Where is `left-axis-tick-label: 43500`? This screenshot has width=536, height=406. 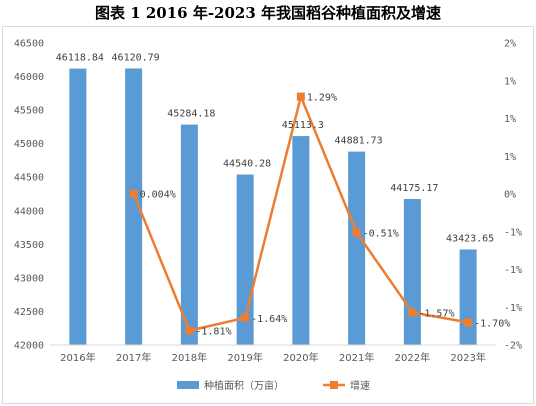
left-axis-tick-label: 43500 is located at coordinates (29, 245).